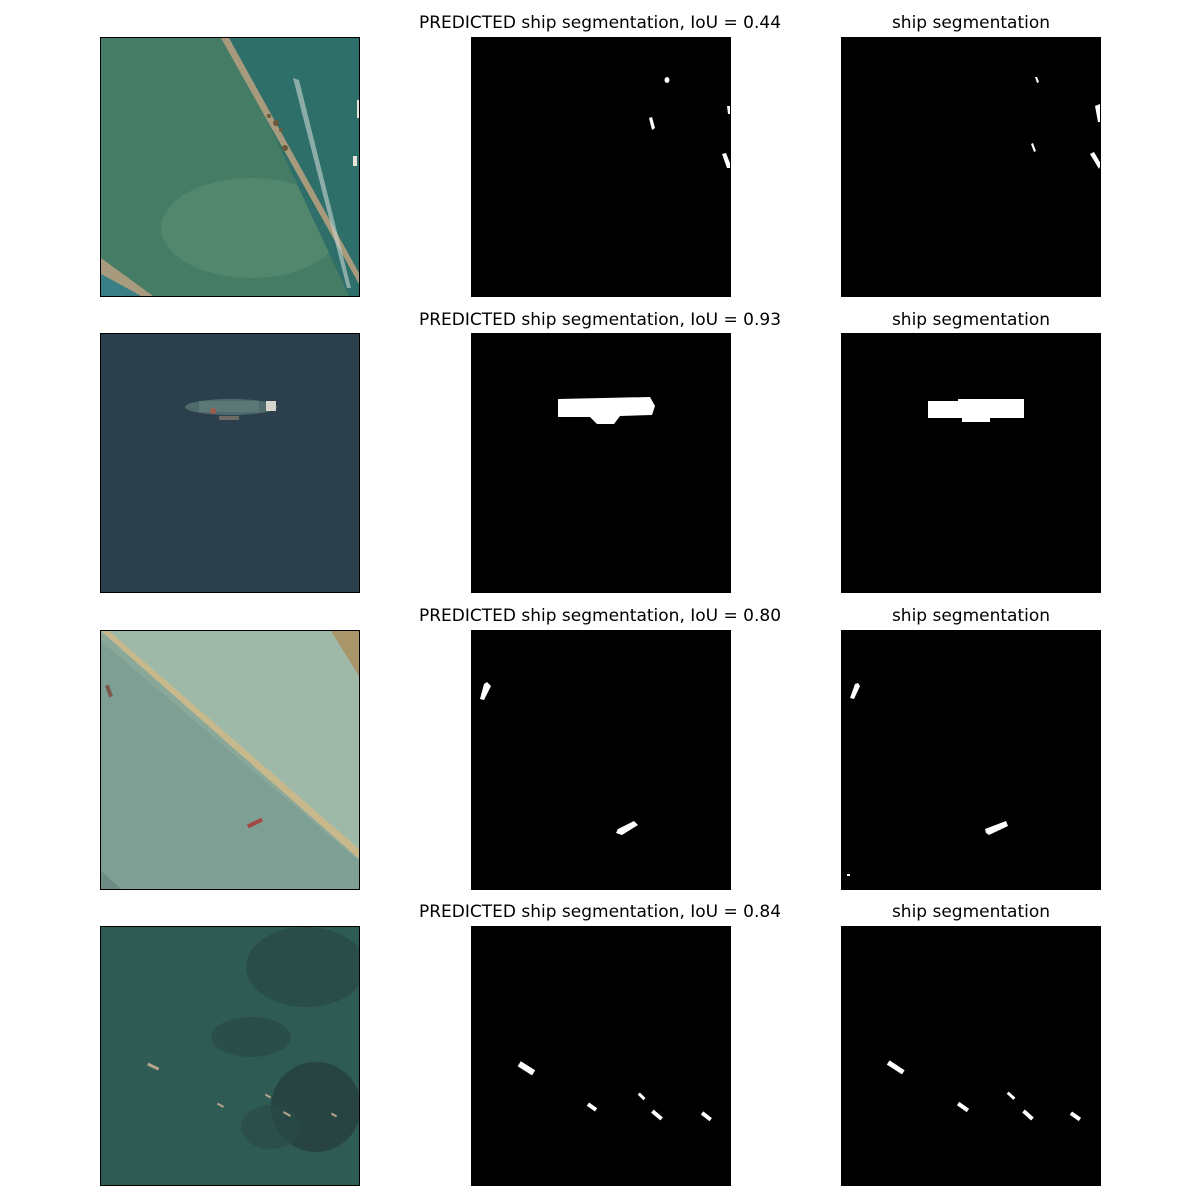 This screenshot has width=1200, height=1200. I want to click on predicted-title-3: PREDICTED ship segmentation, IoU = 0.80, so click(600, 616).